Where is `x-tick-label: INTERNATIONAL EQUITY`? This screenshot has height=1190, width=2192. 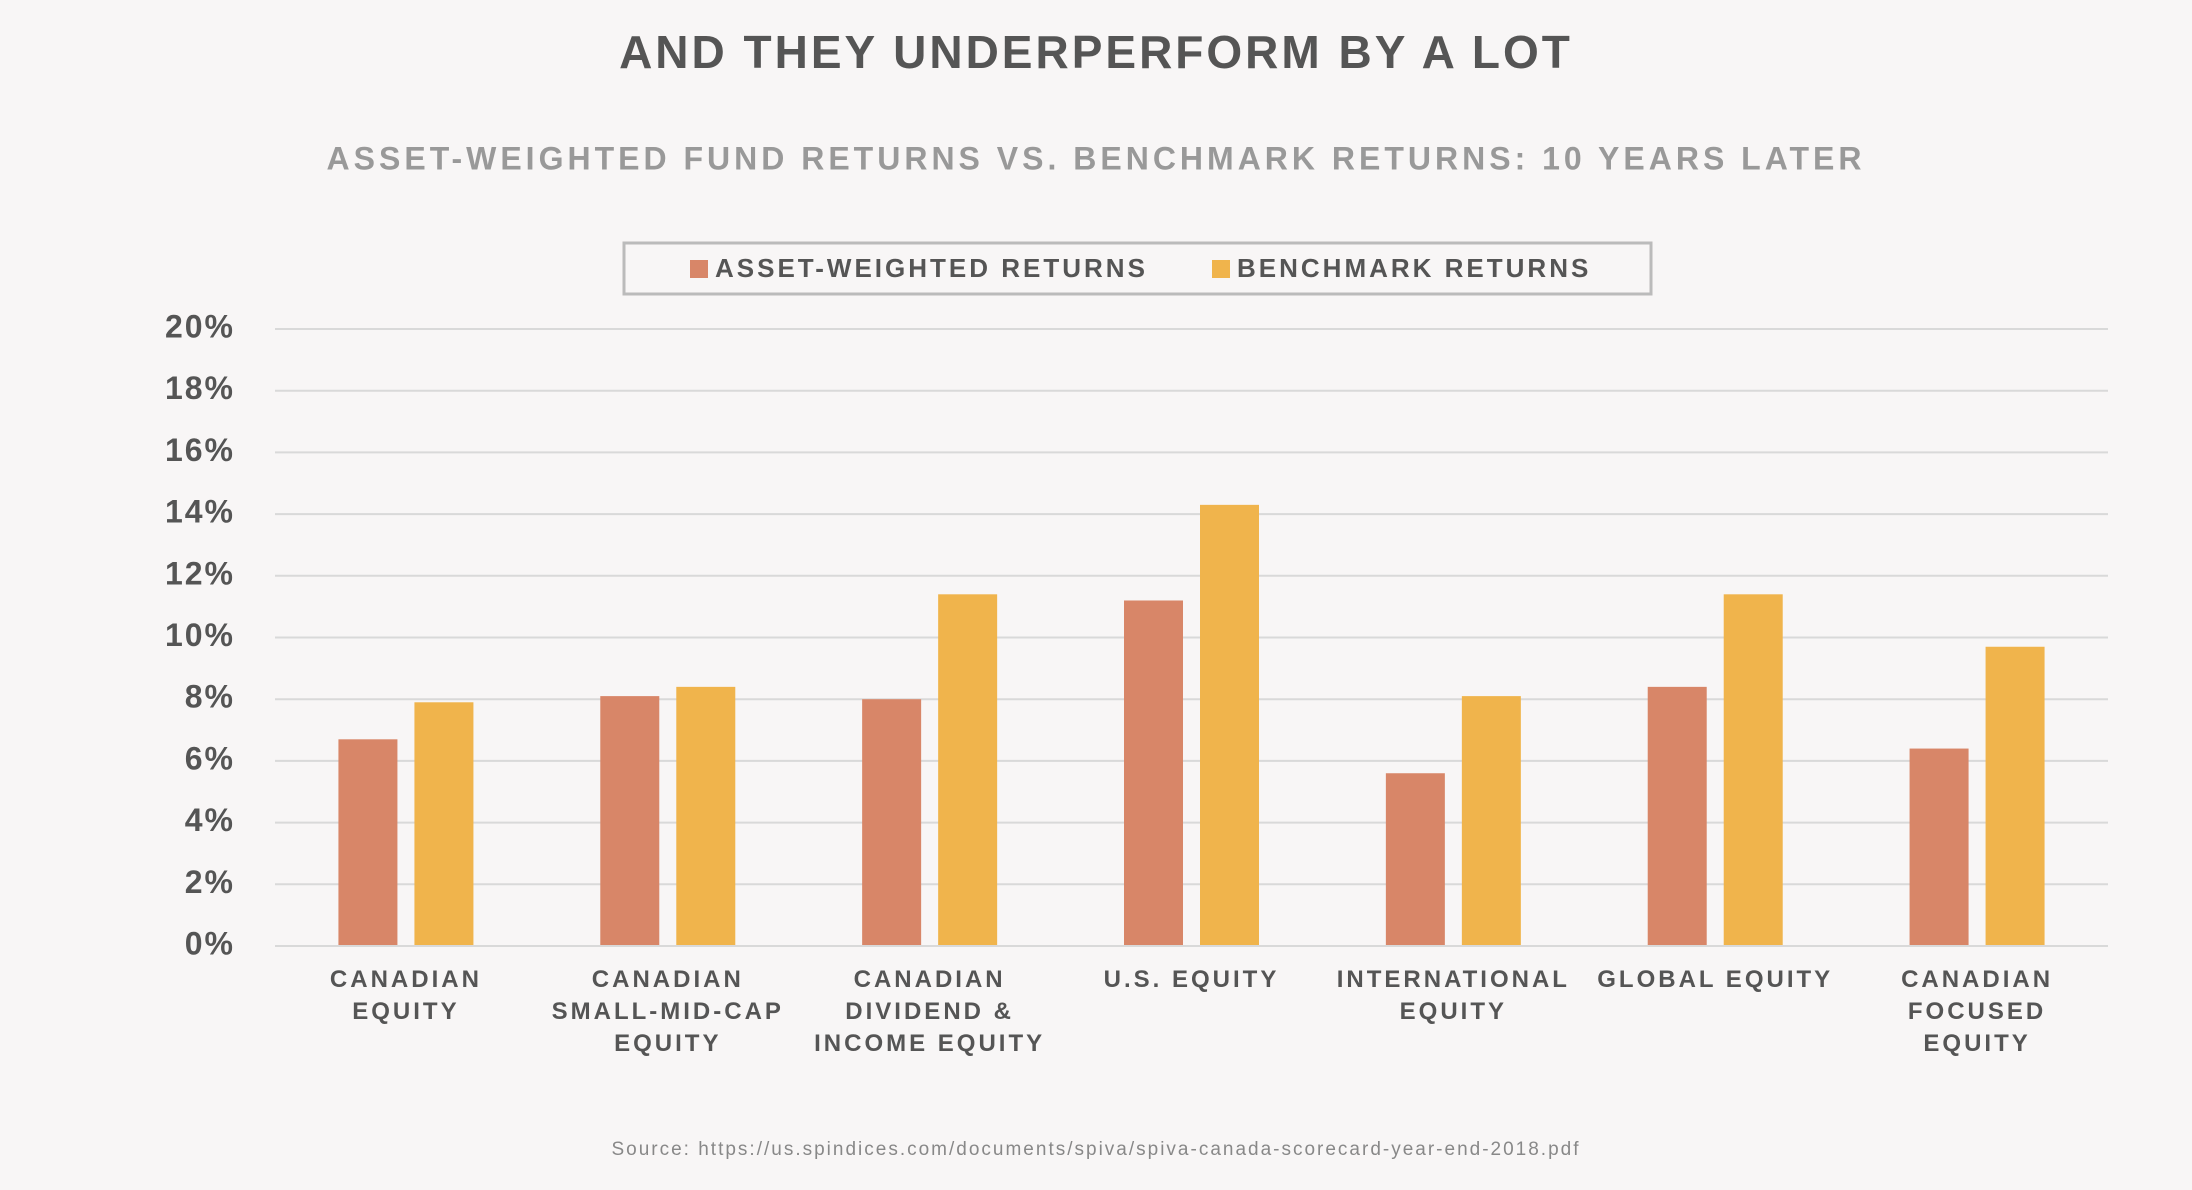 x-tick-label: INTERNATIONAL EQUITY is located at coordinates (1453, 995).